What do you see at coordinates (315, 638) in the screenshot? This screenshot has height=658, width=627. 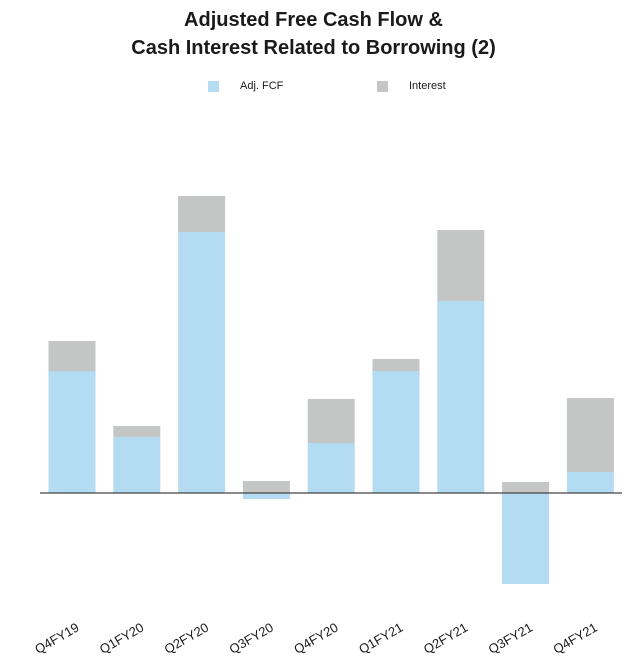 I see `x-tick-label-q4fy20: Q4FY20` at bounding box center [315, 638].